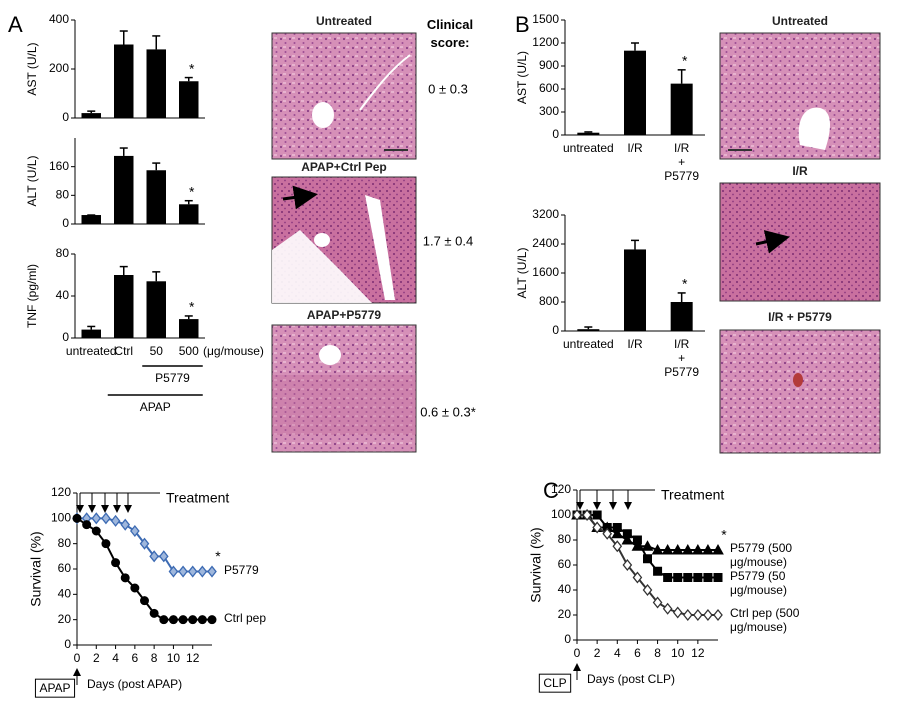  Describe the element at coordinates (681, 162) in the screenshot. I see `x-tick-label: I/R + P5779` at that location.